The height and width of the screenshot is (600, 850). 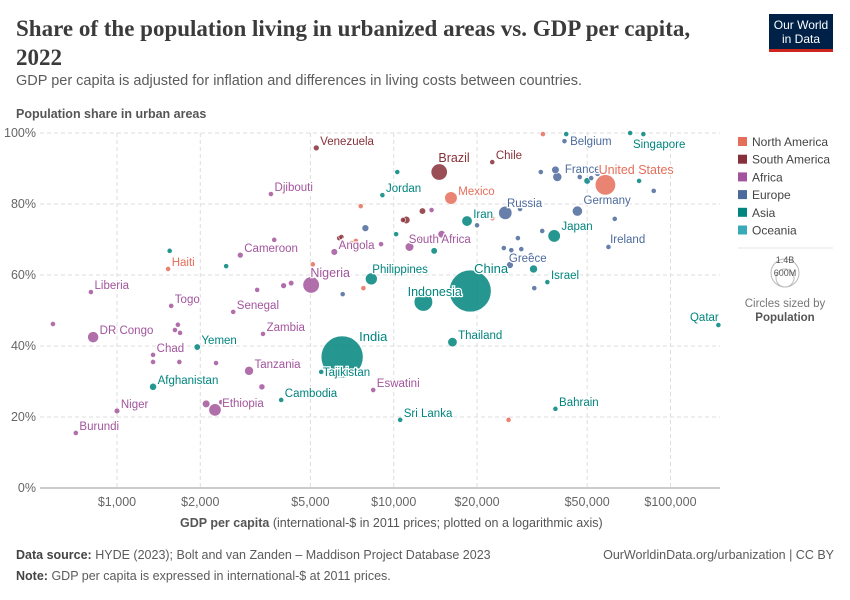 What do you see at coordinates (316, 148) in the screenshot?
I see `data-point-venezuela` at bounding box center [316, 148].